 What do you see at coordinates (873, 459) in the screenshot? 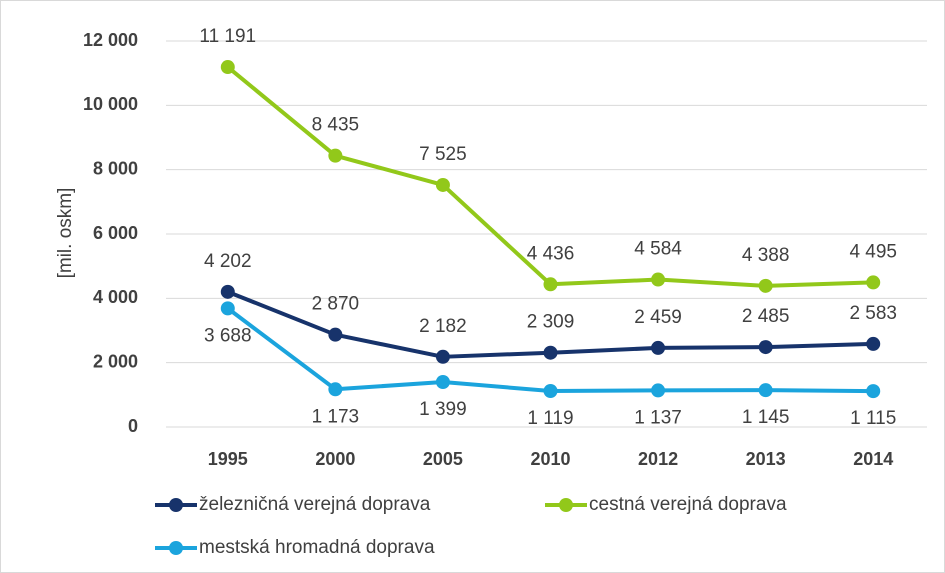
I see `x-tick-label: 2014` at bounding box center [873, 459].